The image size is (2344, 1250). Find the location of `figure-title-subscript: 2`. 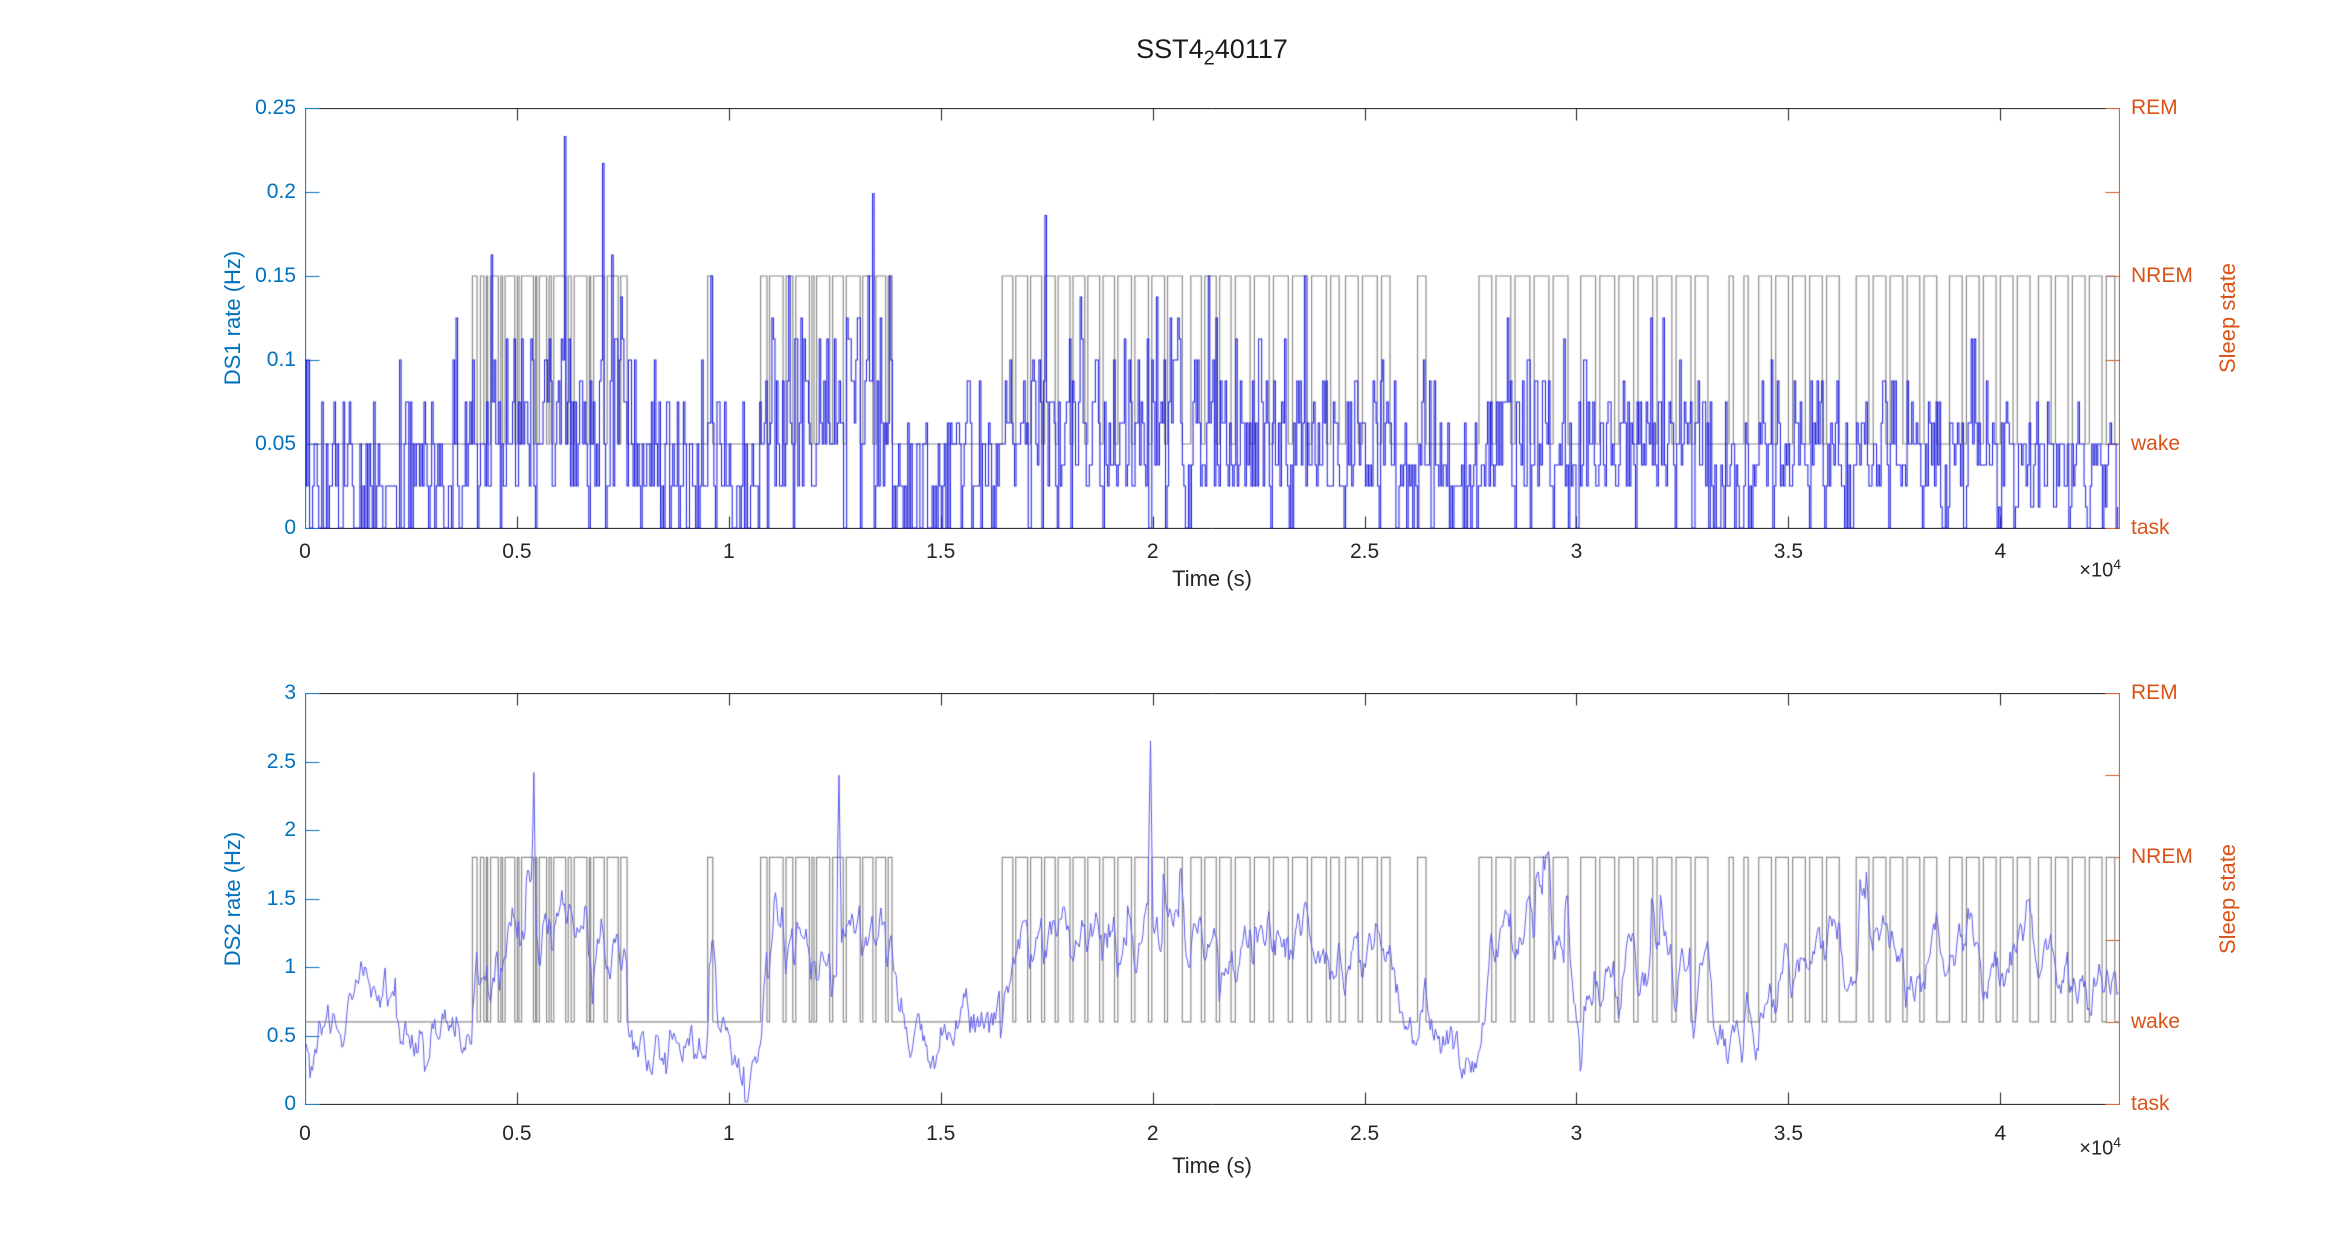

figure-title-subscript: 2 is located at coordinates (1209, 58).